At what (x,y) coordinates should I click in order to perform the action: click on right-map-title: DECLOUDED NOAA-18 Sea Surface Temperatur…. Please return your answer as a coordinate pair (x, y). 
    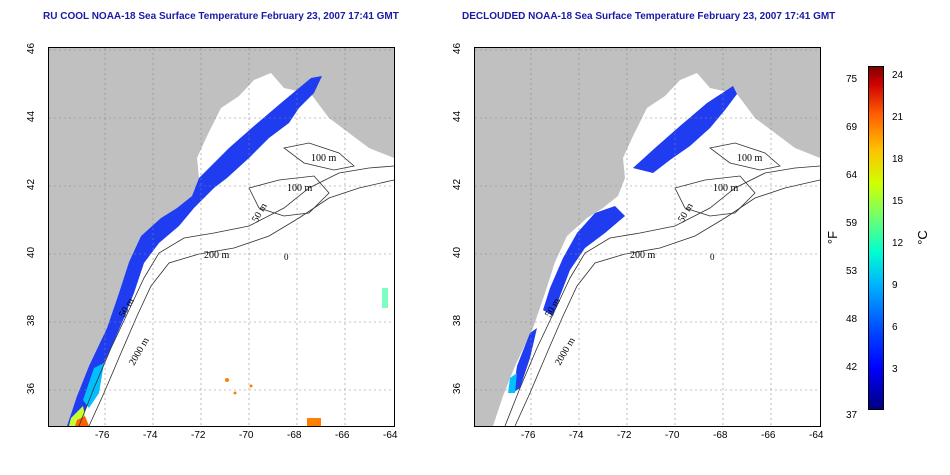
    Looking at the image, I should click on (649, 16).